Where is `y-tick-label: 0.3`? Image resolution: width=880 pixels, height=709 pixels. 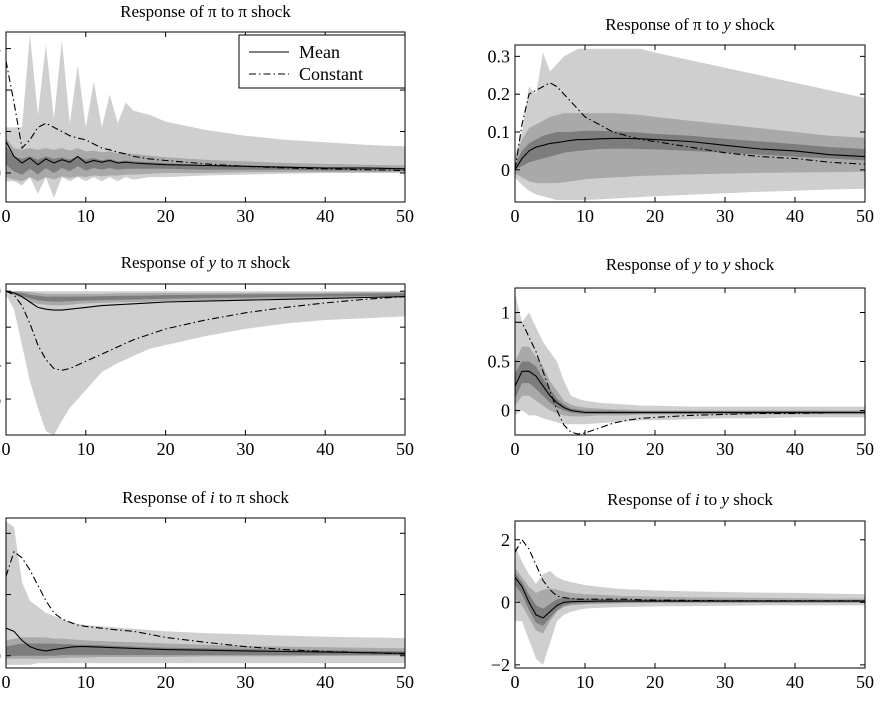 y-tick-label: 0.3 is located at coordinates (499, 56).